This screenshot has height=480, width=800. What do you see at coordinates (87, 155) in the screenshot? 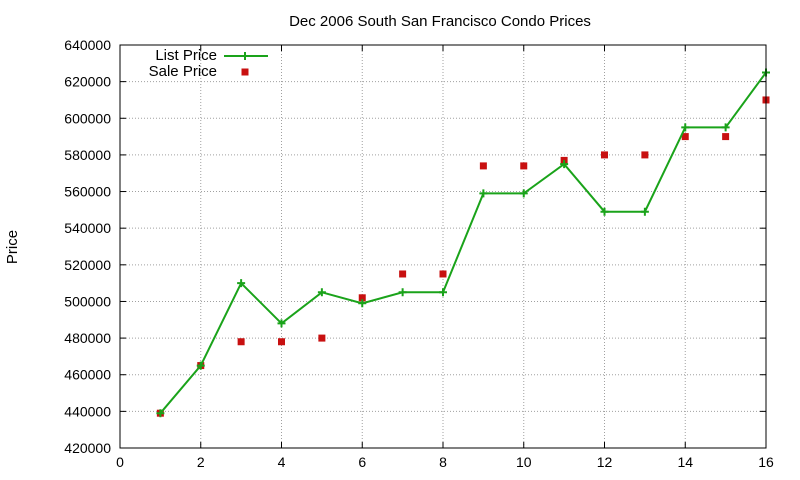
I see `y-tick-label: 580000` at bounding box center [87, 155].